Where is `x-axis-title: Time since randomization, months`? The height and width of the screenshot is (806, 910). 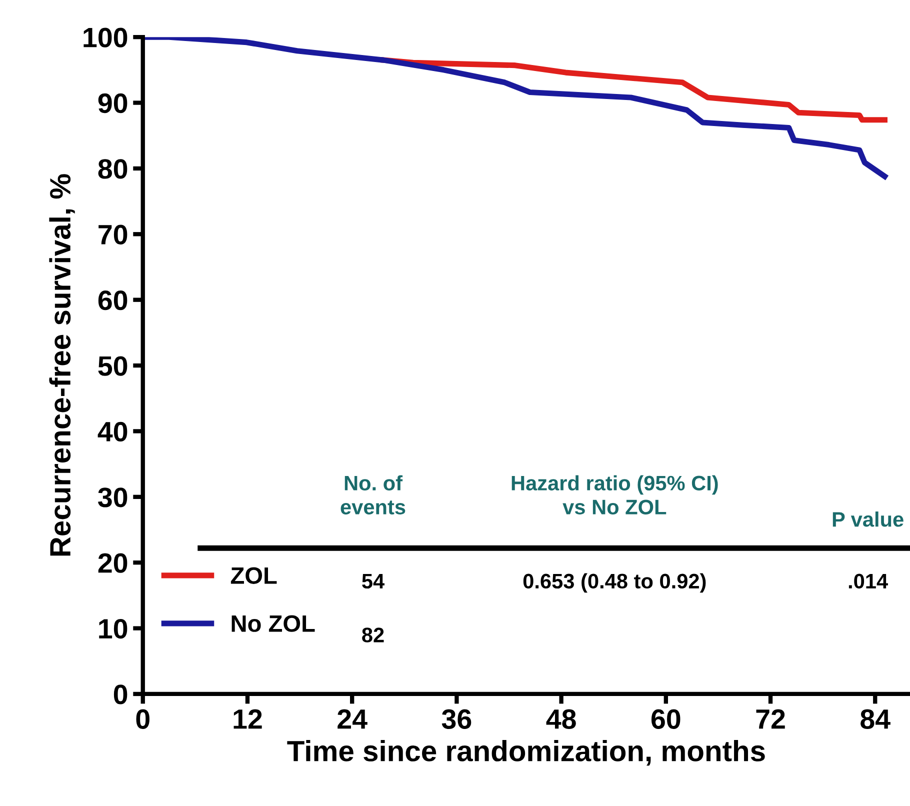 x-axis-title: Time since randomization, months is located at coordinates (526, 753).